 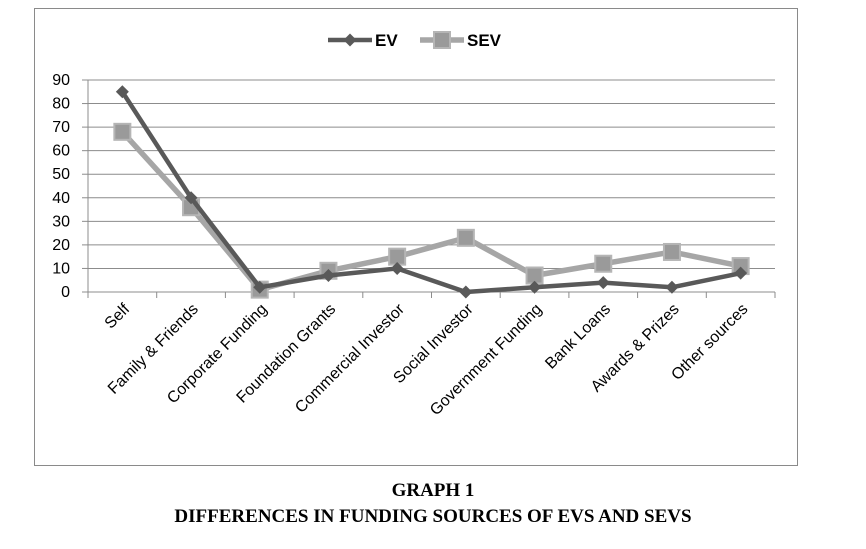 I want to click on legend-marker-sev, so click(x=442, y=40).